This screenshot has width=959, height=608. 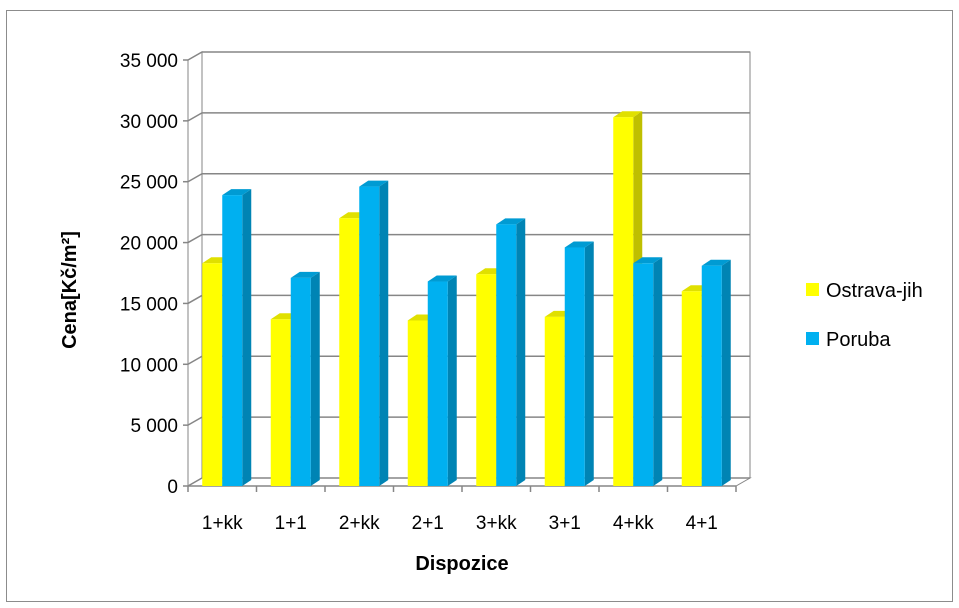 What do you see at coordinates (864, 315) in the screenshot?
I see `legend: Ostrava-jih Poruba` at bounding box center [864, 315].